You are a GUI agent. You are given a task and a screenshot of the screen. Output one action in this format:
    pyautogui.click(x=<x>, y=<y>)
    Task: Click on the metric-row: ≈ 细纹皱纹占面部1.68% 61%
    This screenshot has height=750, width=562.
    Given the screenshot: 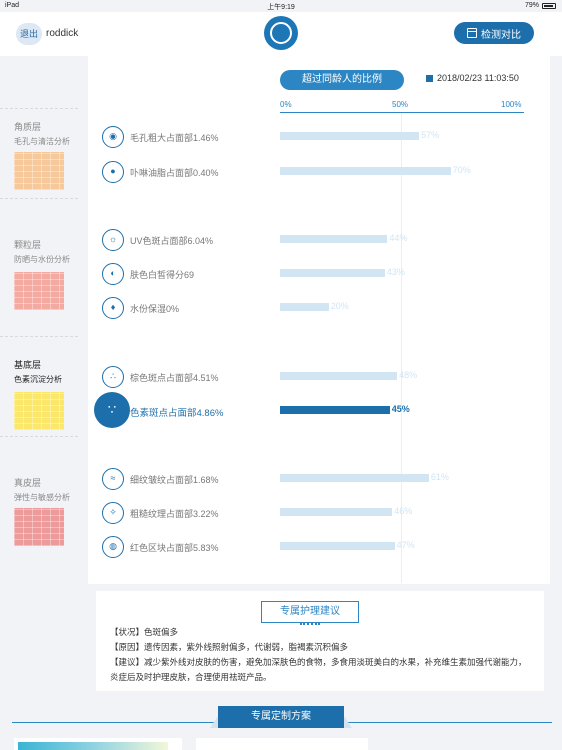 What is the action you would take?
    pyautogui.click(x=322, y=479)
    